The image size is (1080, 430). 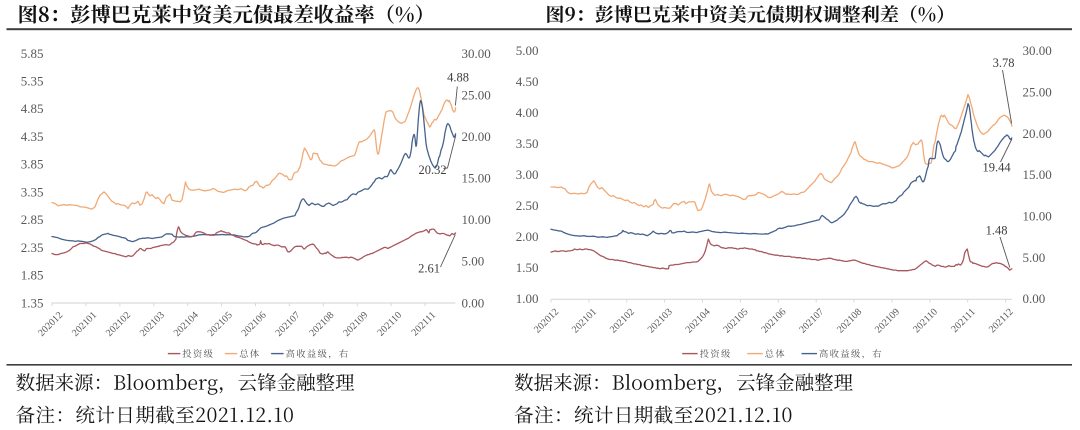 I want to click on svg-text: 3.50, so click(x=527, y=143).